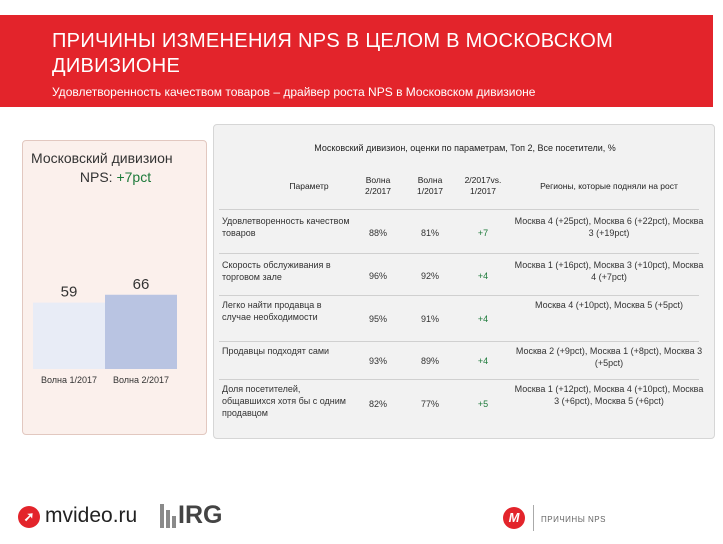 The width and height of the screenshot is (723, 544). What do you see at coordinates (459, 209) in the screenshot?
I see `header-divider` at bounding box center [459, 209].